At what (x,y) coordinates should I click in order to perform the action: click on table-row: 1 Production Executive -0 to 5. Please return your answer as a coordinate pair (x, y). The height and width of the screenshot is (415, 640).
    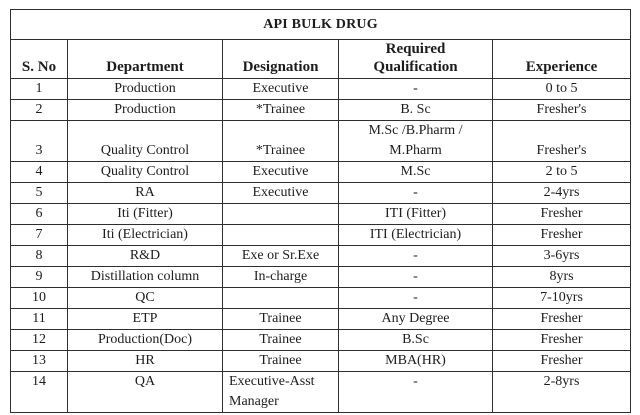
    Looking at the image, I should click on (321, 89).